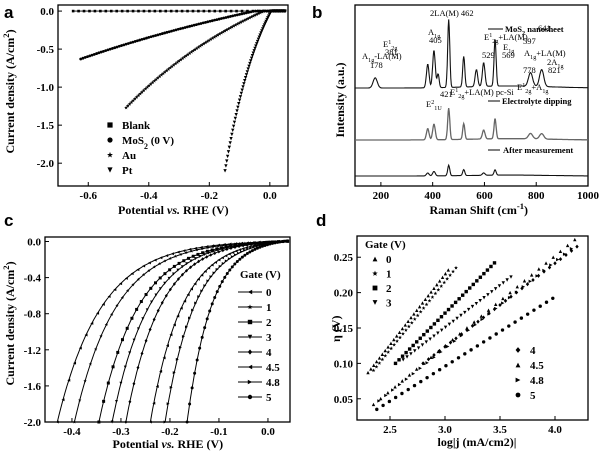  What do you see at coordinates (389, 289) in the screenshot?
I see `legend-d-label-2: 2` at bounding box center [389, 289].